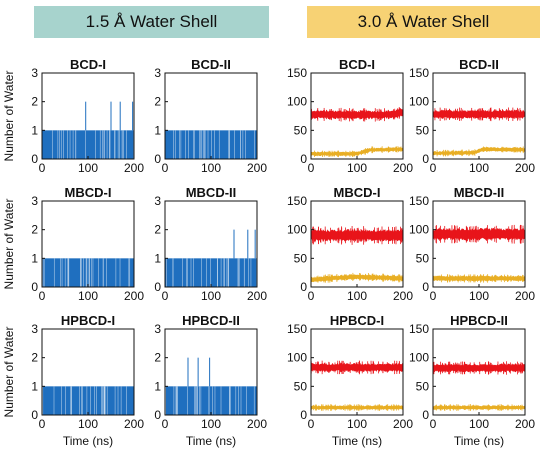 This screenshot has height=460, width=550. I want to click on panel-1-5-bcd-i: BCD-I 0 1 2 3 0 100 200, so click(87, 116).